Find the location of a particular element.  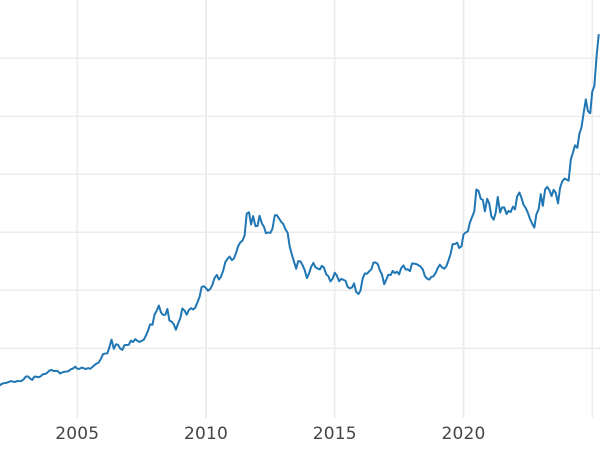

x-tick-label-2020: 2020 is located at coordinates (463, 434).